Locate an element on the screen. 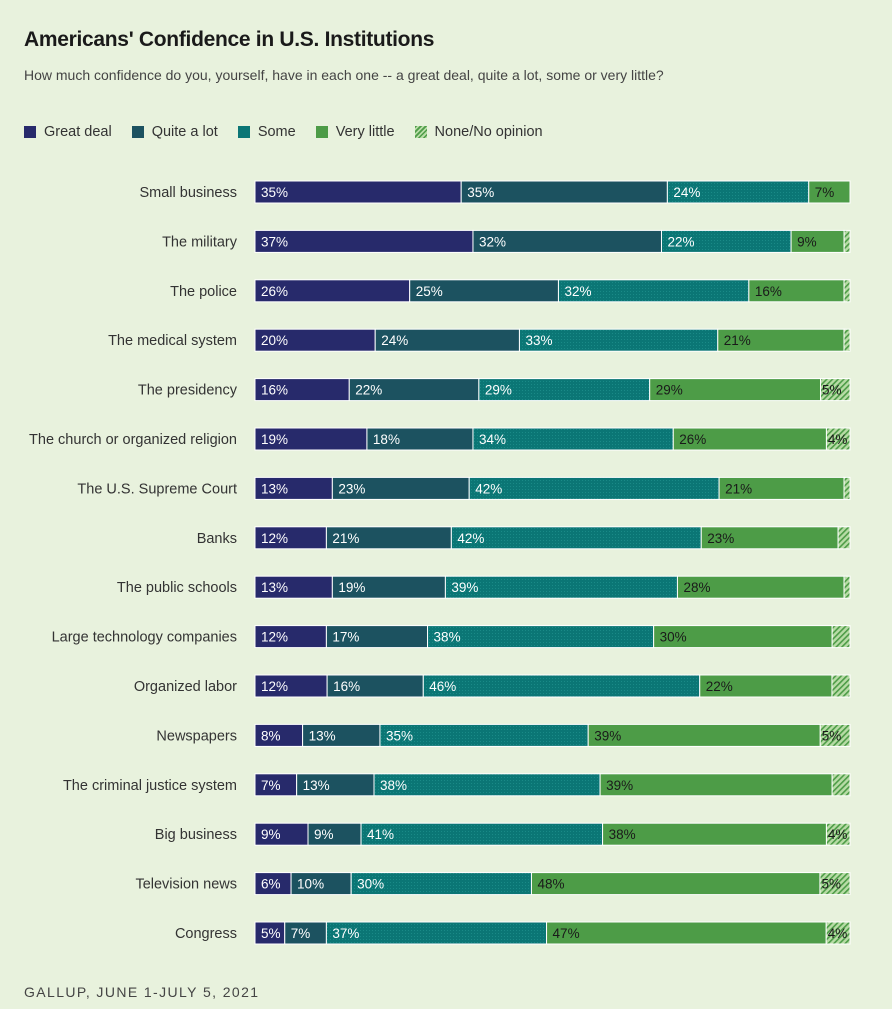 The width and height of the screenshot is (892, 1009). source-note: GALLUP, JUNE 1-JULY 5, 2021 is located at coordinates (142, 992).